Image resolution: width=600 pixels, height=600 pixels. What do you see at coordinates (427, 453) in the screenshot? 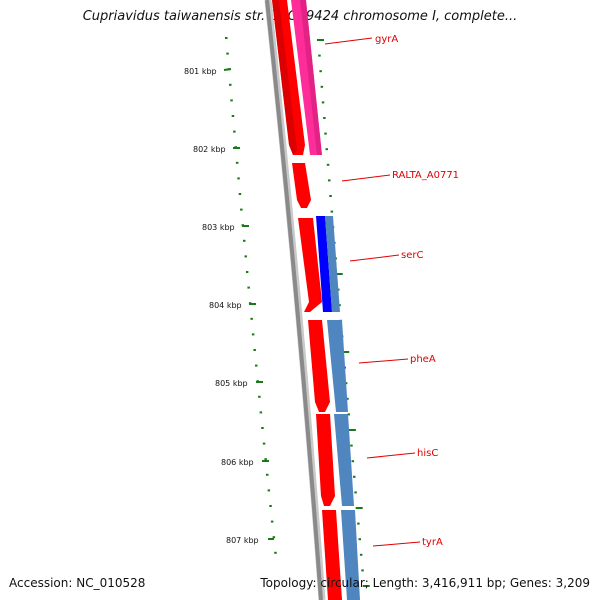
I see `gene-label-hisC: hisC` at bounding box center [427, 453].